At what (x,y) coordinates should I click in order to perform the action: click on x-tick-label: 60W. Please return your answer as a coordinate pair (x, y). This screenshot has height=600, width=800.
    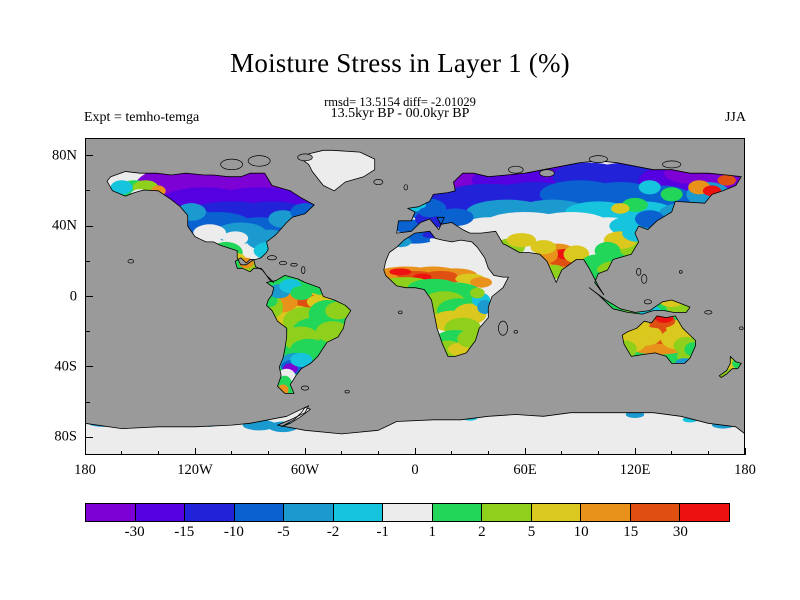
    Looking at the image, I should click on (305, 470).